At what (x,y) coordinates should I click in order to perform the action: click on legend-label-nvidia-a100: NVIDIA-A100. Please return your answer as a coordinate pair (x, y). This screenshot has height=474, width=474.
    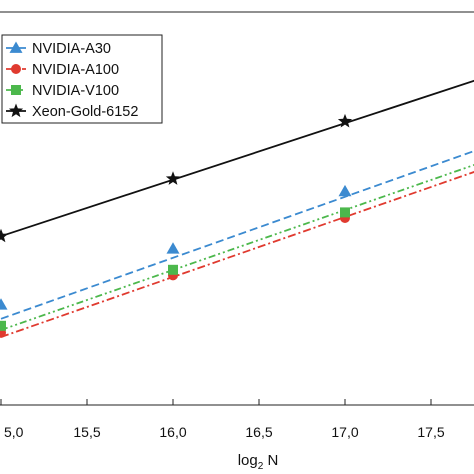
    Looking at the image, I should click on (75, 70).